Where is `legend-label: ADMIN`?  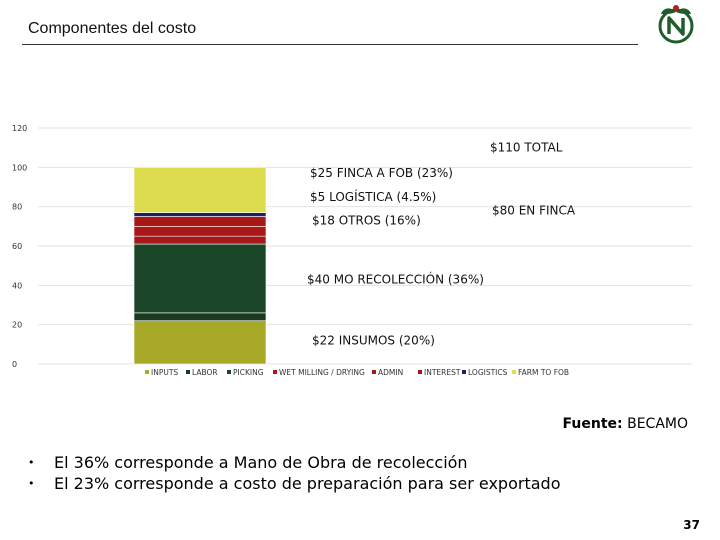
legend-label: ADMIN is located at coordinates (390, 372).